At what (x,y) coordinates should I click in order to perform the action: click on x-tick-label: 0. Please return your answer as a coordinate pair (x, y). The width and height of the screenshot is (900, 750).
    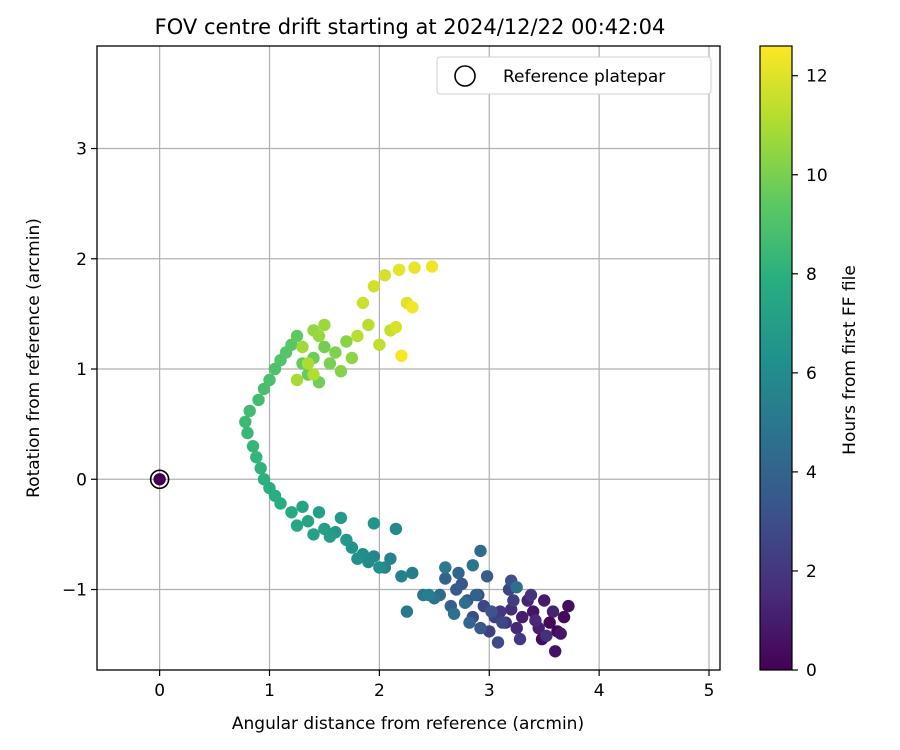
    Looking at the image, I should click on (159, 691).